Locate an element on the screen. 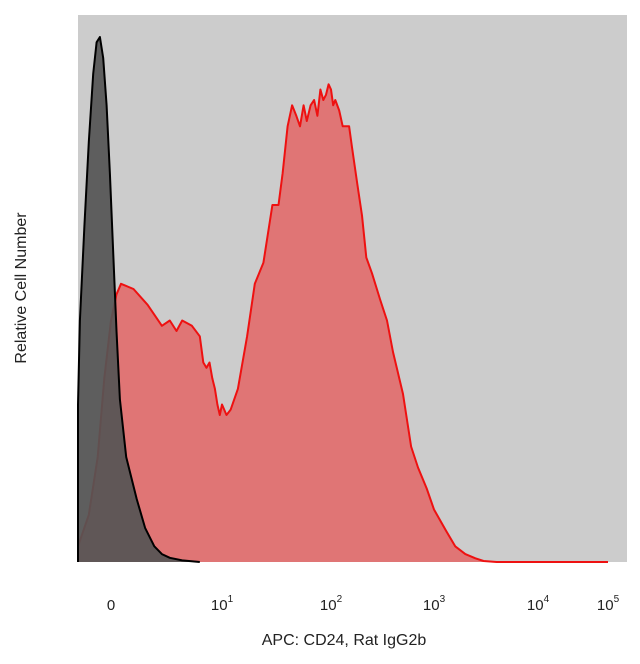  x-tick-label: 0 is located at coordinates (111, 605).